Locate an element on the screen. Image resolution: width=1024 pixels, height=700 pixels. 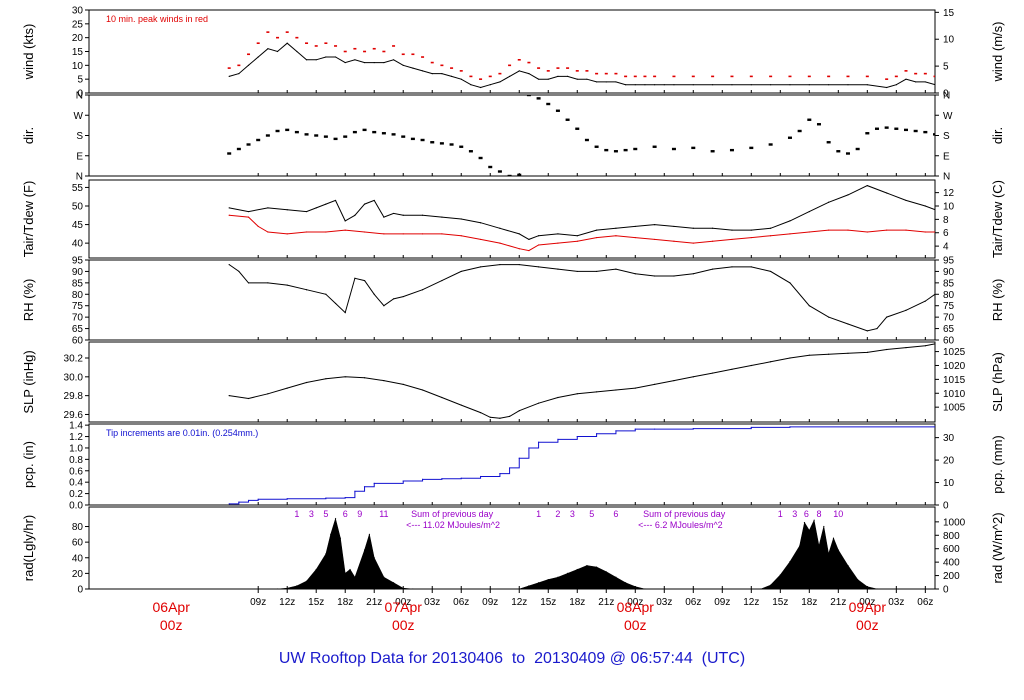
day-label-zulu: 00z is located at coordinates (171, 625).